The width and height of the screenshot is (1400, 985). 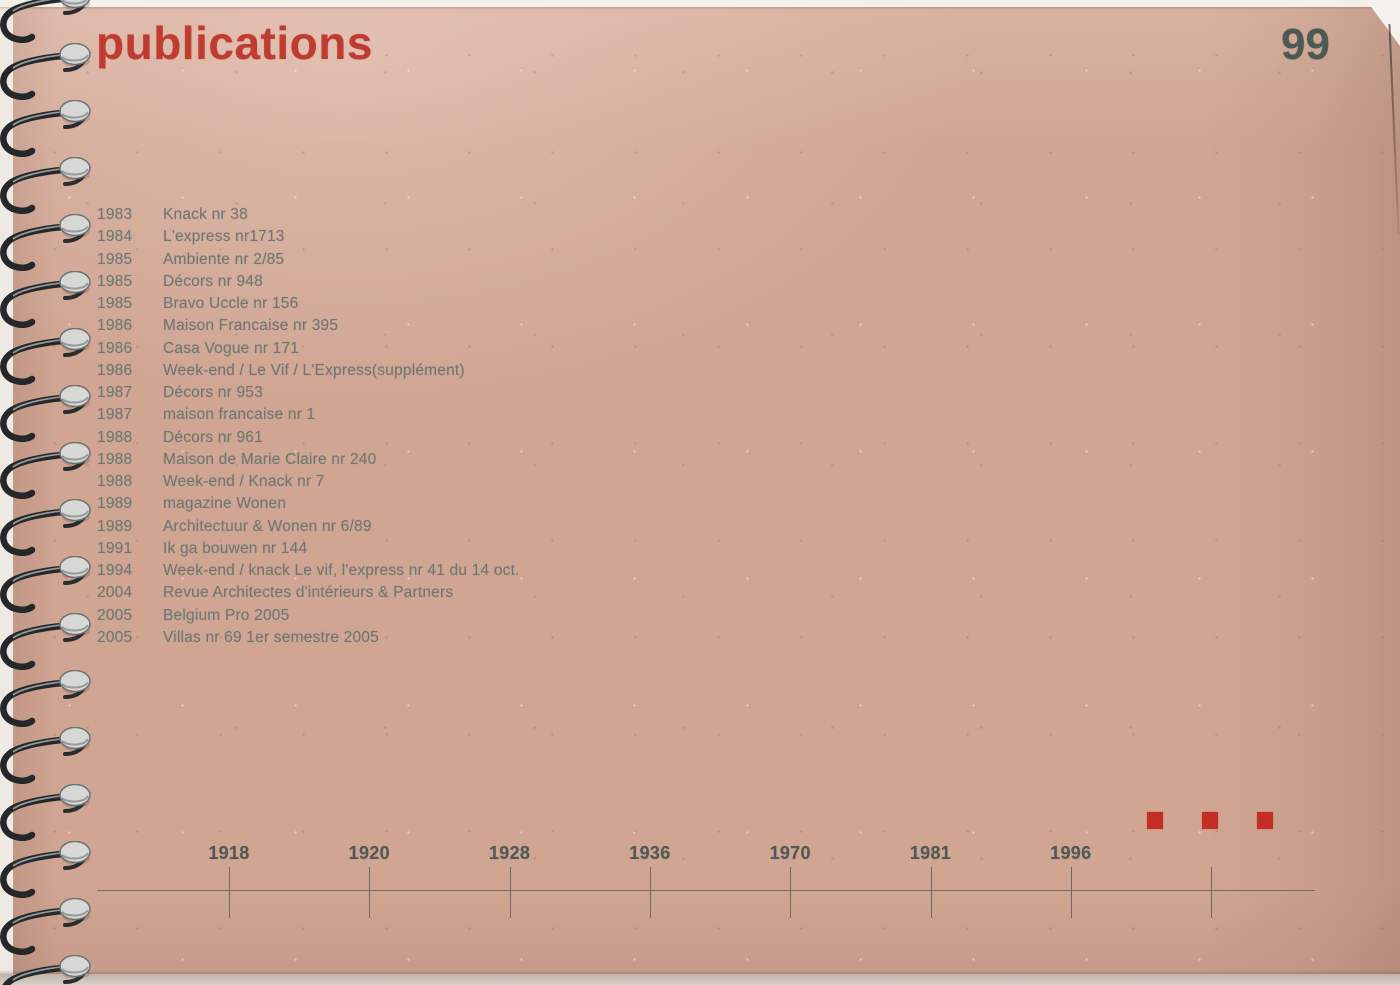 I want to click on timeline-year-label: 1970, so click(x=790, y=853).